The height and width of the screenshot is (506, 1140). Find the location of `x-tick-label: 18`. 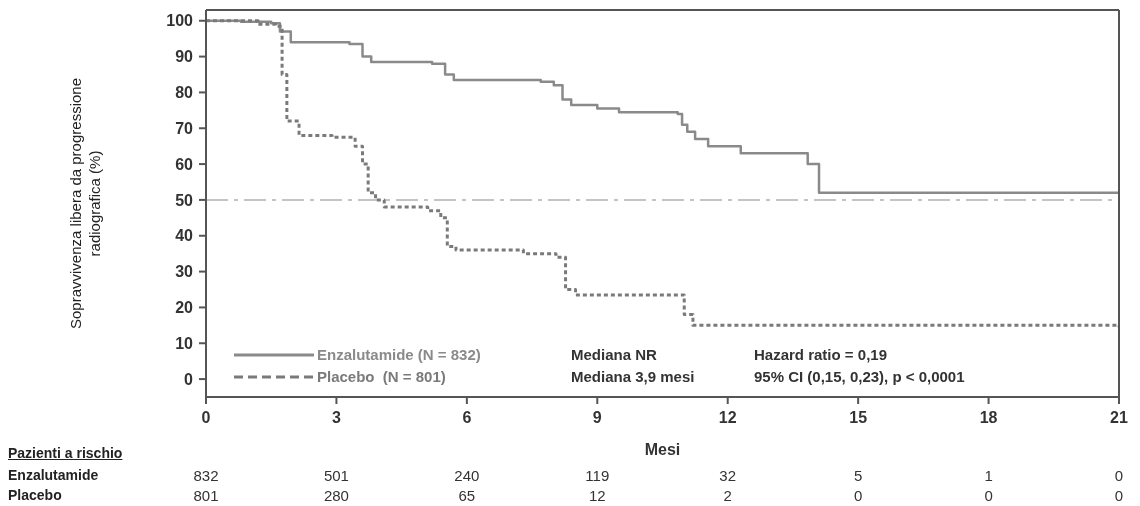

x-tick-label: 18 is located at coordinates (988, 418).